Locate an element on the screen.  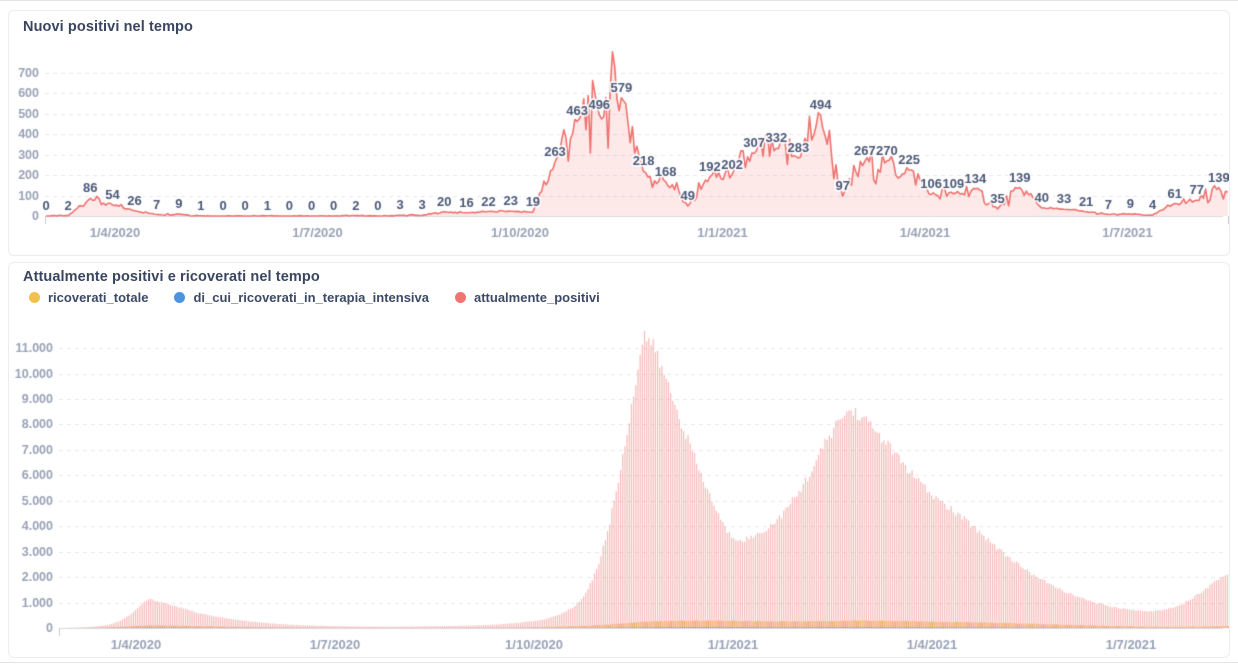
legend-item-attualmente-positivi: attualmente_positivi is located at coordinates (527, 297).